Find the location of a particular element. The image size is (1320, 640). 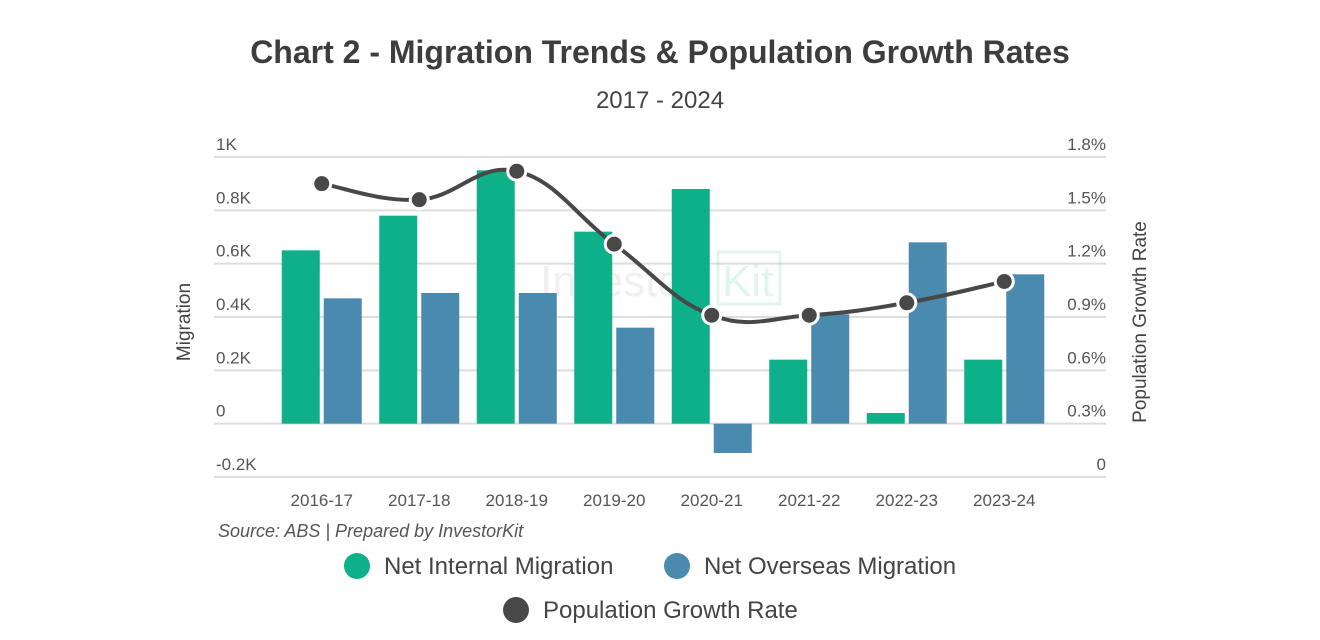

legend-marker-overseas is located at coordinates (677, 566).